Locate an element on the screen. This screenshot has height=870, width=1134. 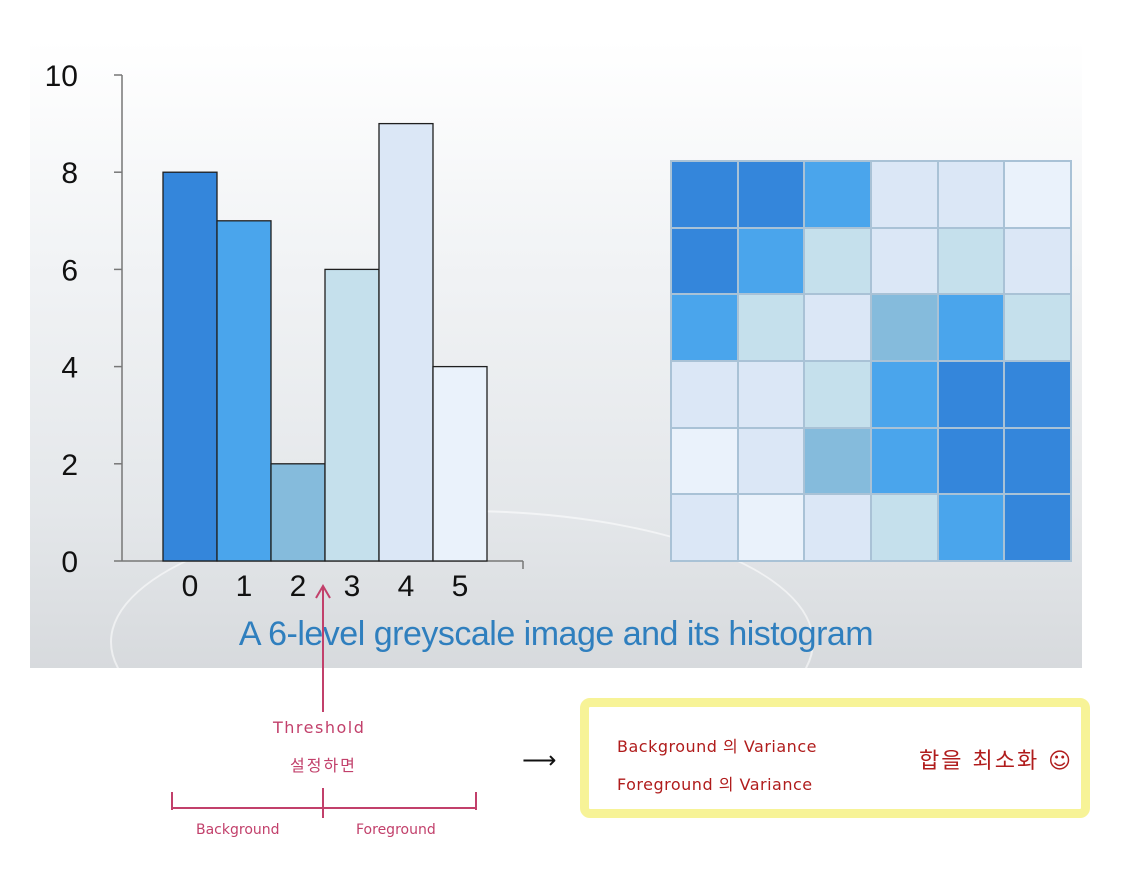
threshold-sub-label: 설정하면 is located at coordinates (323, 765).